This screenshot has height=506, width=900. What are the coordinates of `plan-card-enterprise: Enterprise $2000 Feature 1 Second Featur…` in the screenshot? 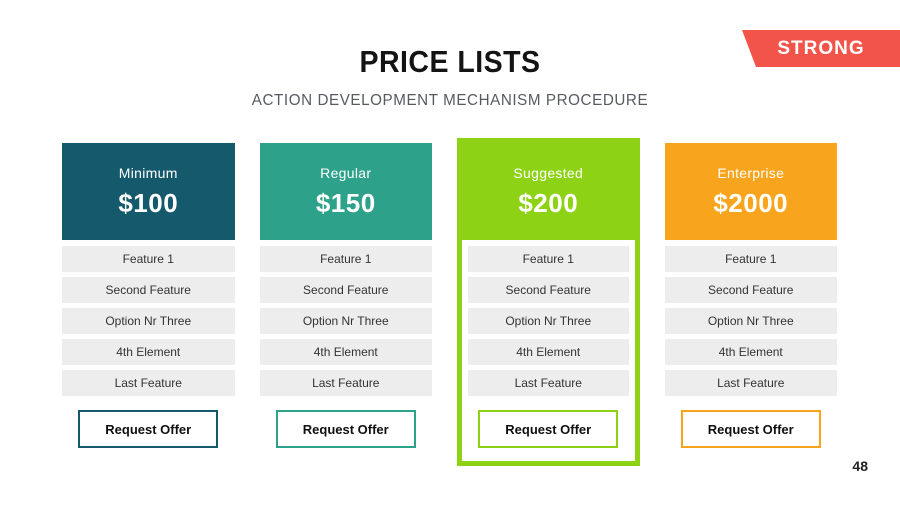 It's located at (751, 295).